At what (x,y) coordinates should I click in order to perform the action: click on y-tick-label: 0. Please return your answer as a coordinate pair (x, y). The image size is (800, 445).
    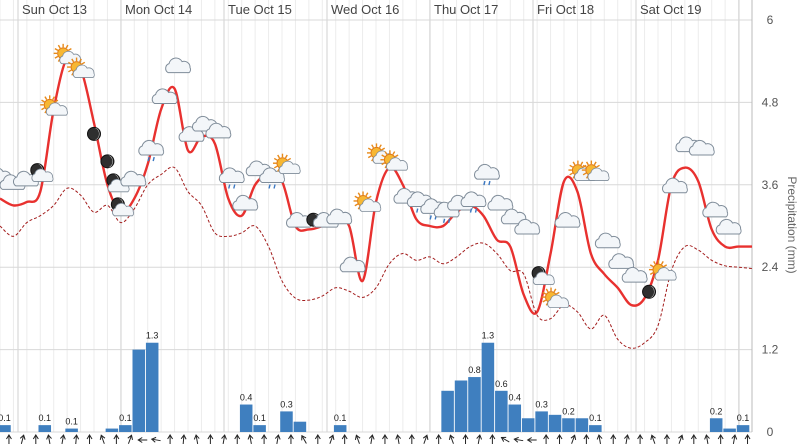
    Looking at the image, I should click on (770, 432).